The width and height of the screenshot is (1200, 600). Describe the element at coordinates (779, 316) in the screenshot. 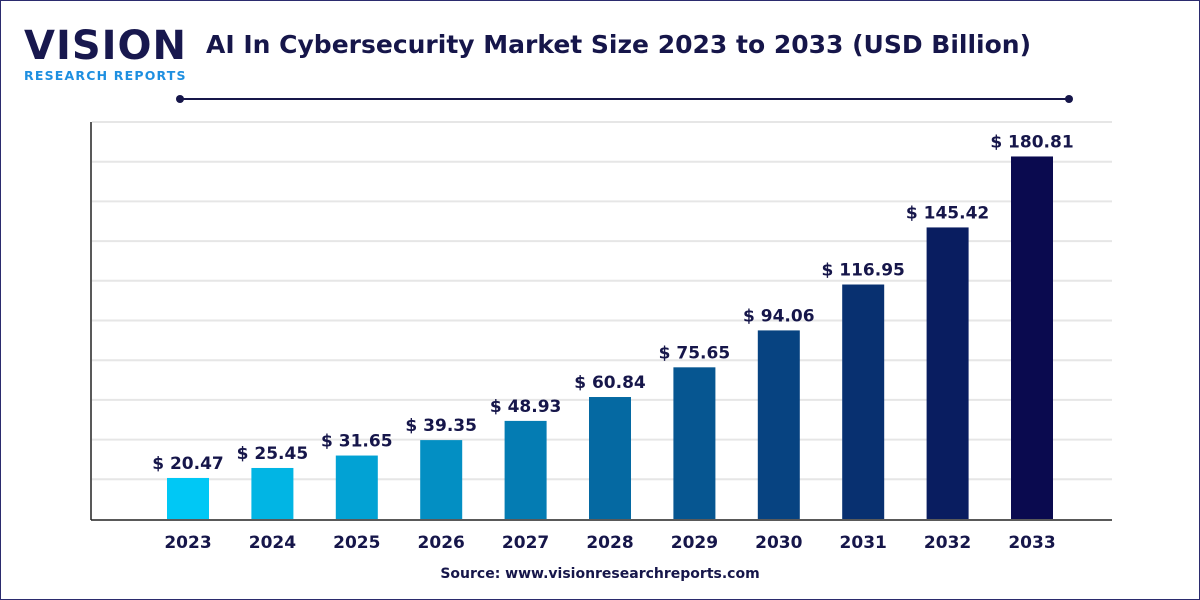

I see `data-label: $ 94.06` at that location.